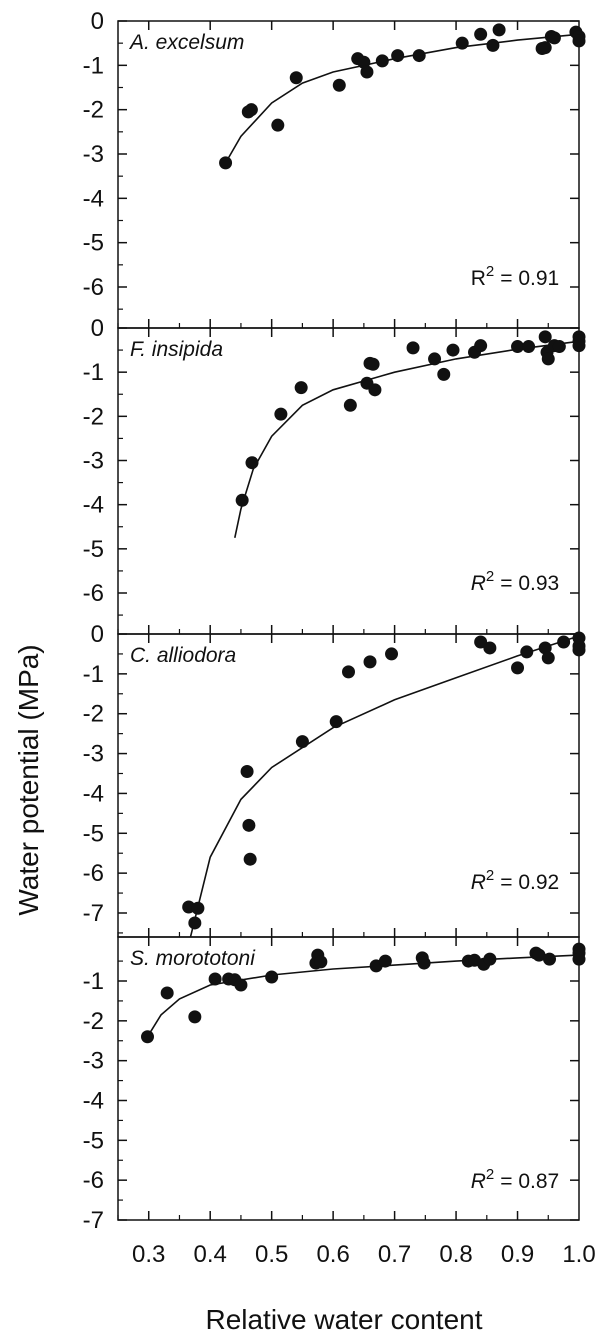 The width and height of the screenshot is (599, 1337). What do you see at coordinates (529, 882) in the screenshot?
I see `r-squared-value: = 0.92` at bounding box center [529, 882].